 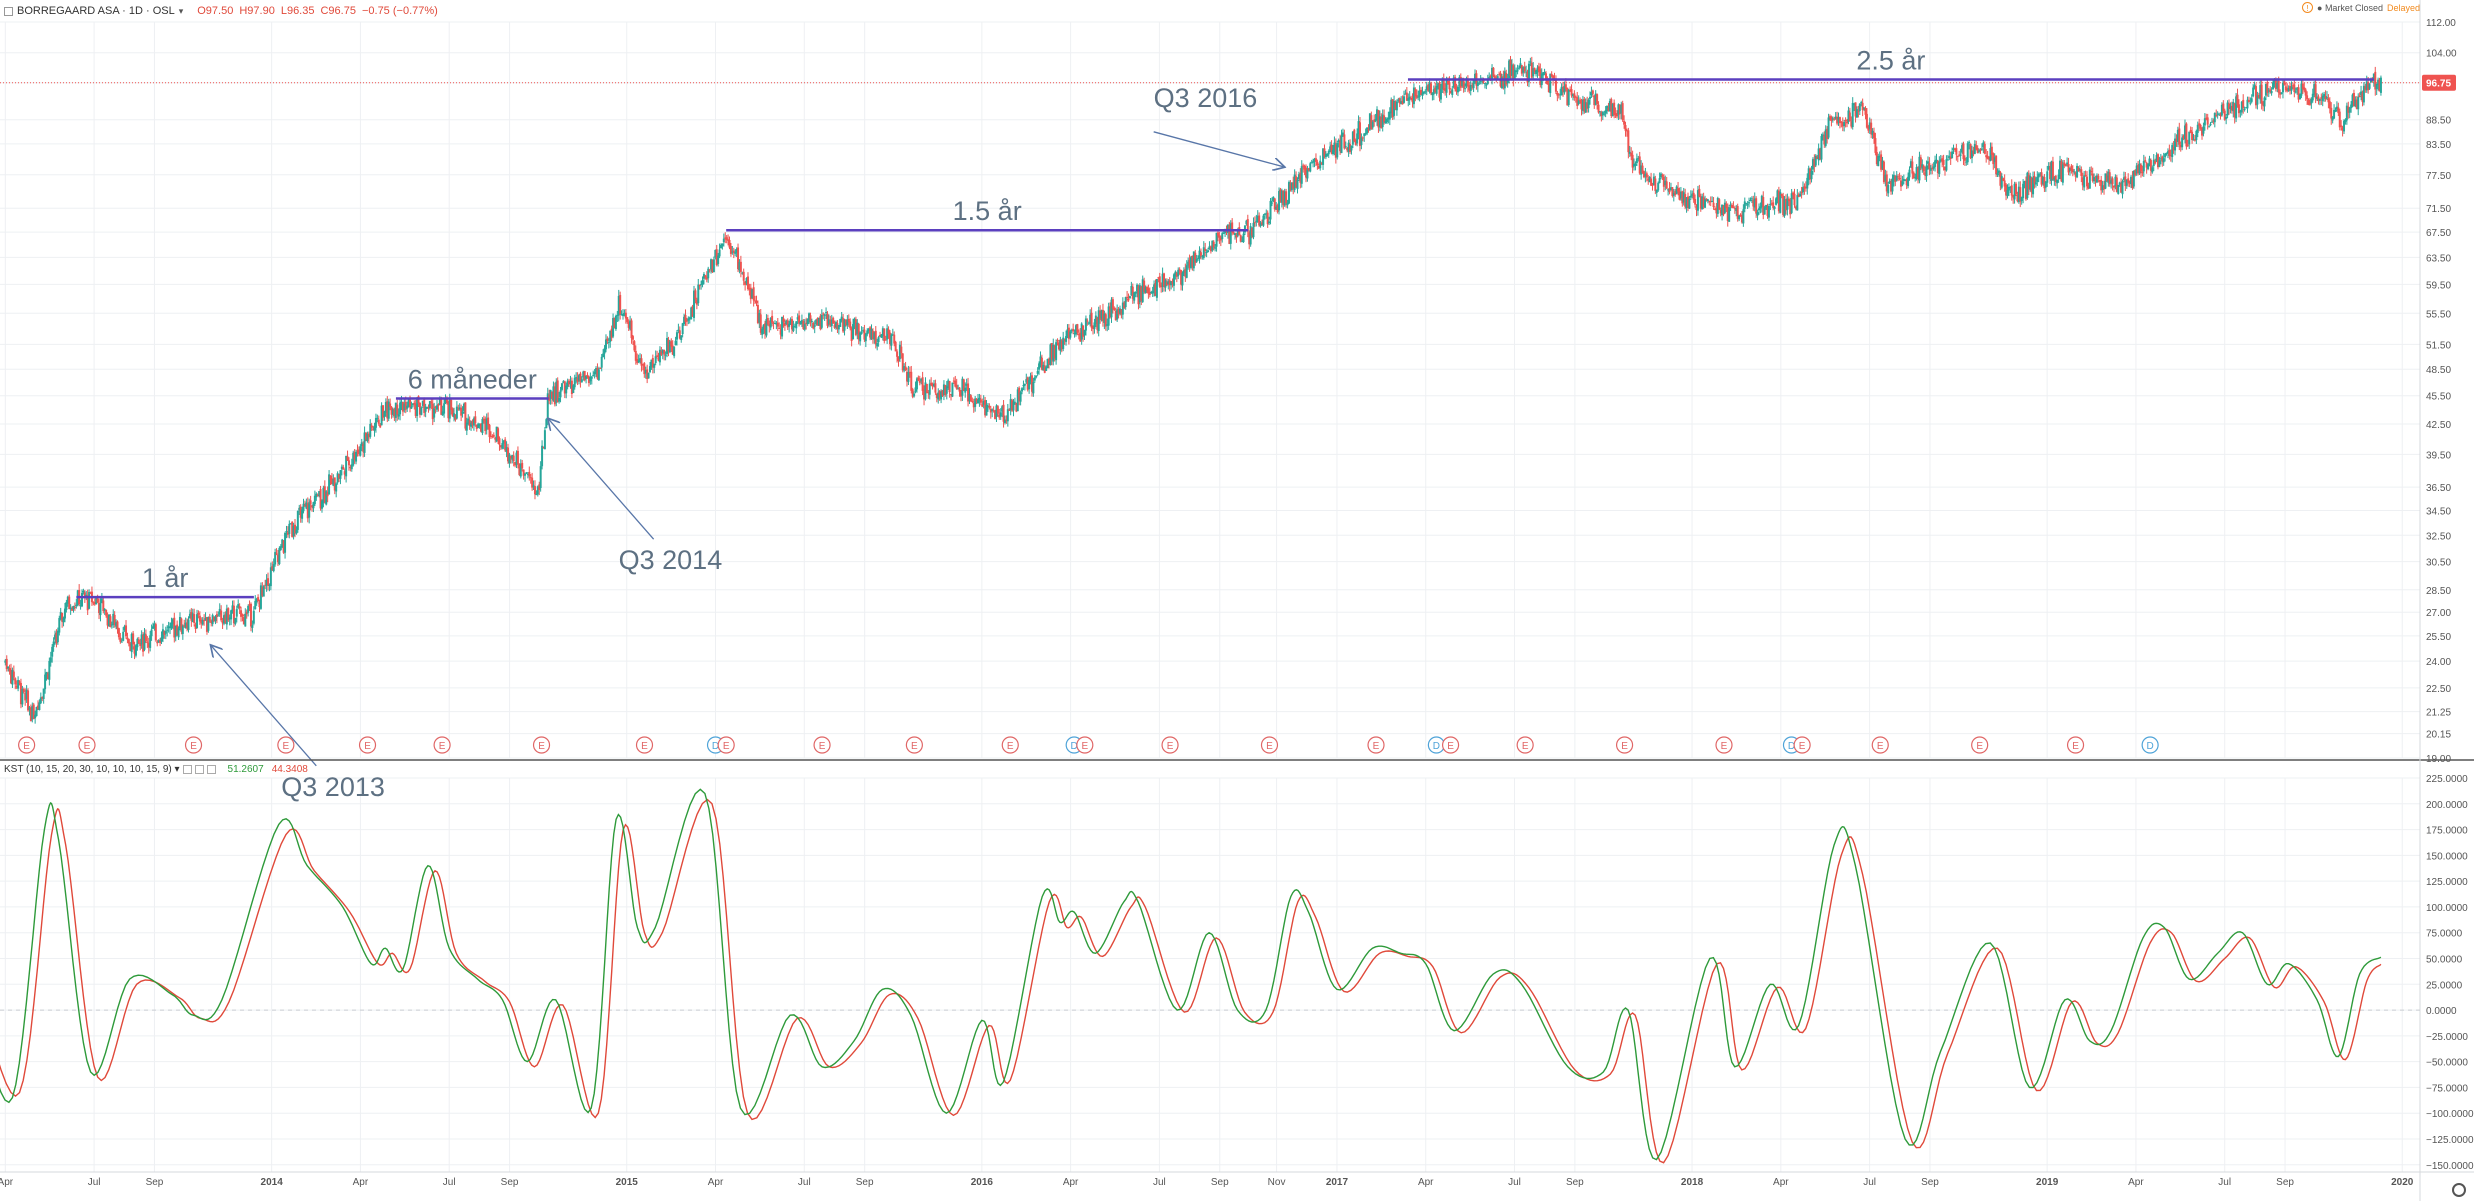 I want to click on price-tick-label: 21.25, so click(x=2438, y=713).